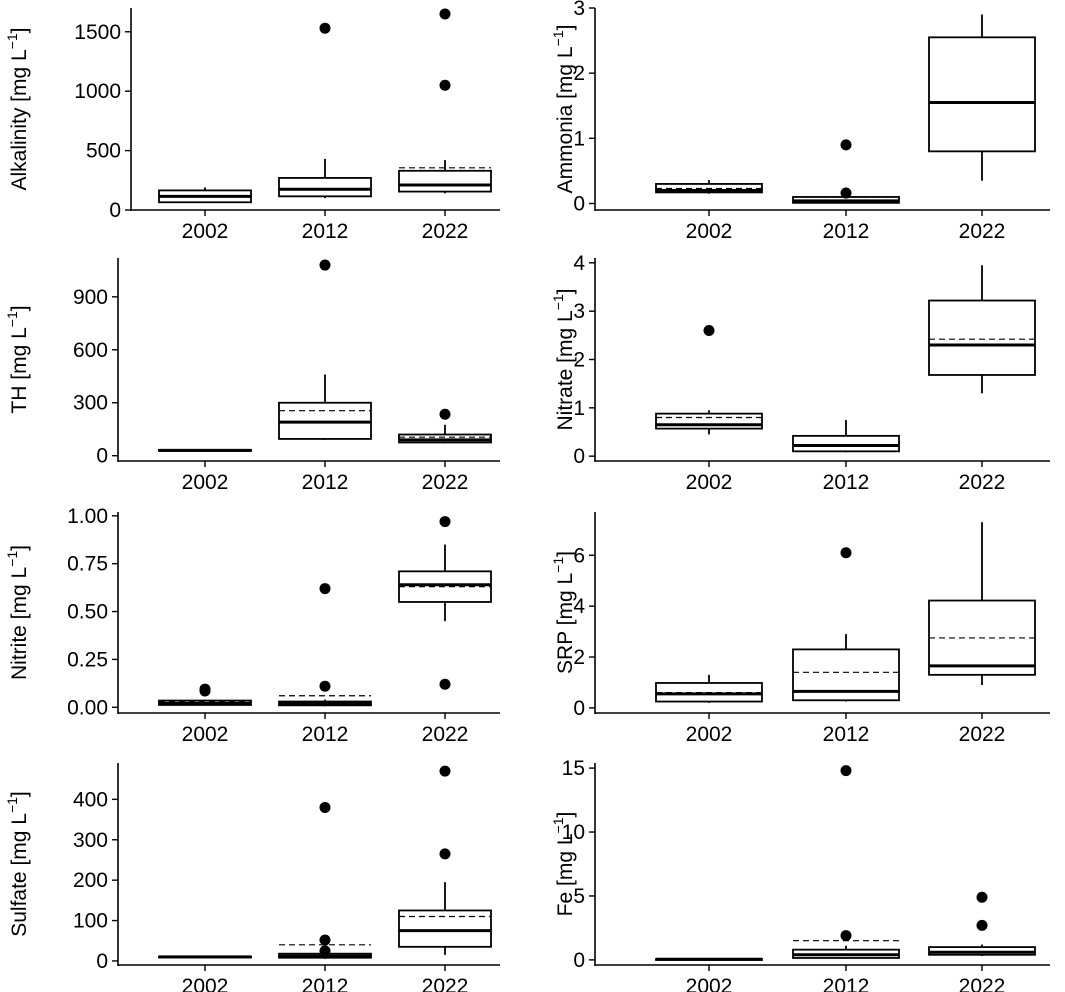  I want to click on panel-top-right: 0 1 2 3 2002 2012 2022 Ammonia [mg L−1], so click(800, 121).